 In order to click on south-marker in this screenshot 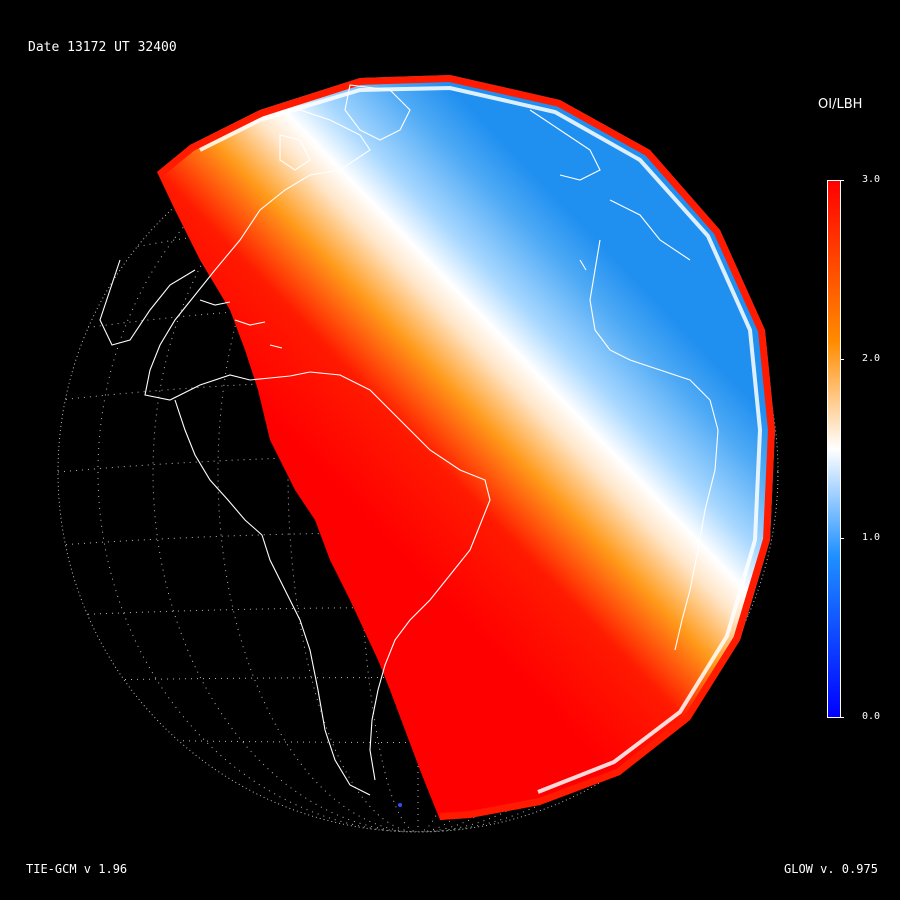, I will do `click(400, 805)`.